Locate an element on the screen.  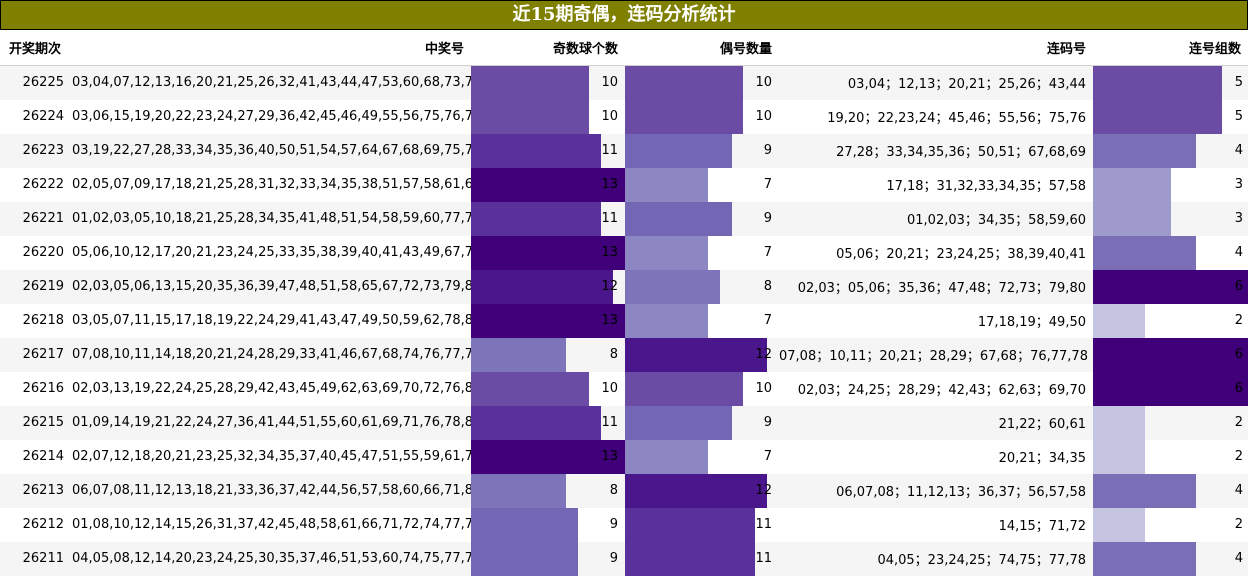
odd-count-value: 13 is located at coordinates (609, 184).